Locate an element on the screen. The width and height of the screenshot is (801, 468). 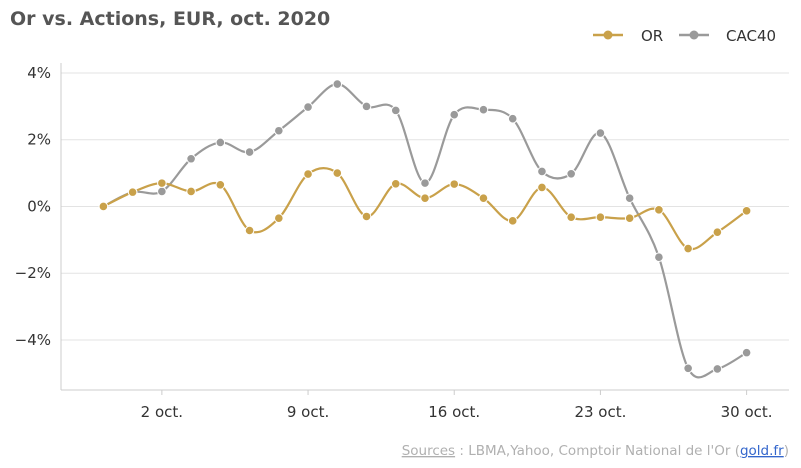
x-tick-labels: 2 oct. 9 oct. 16 oct. 23 oct. 30 oct. is located at coordinates (457, 412).